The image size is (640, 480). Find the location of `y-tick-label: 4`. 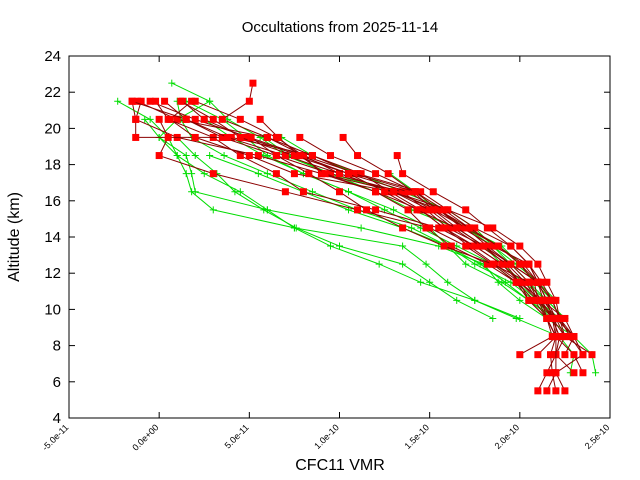

y-tick-label: 4 is located at coordinates (57, 418).